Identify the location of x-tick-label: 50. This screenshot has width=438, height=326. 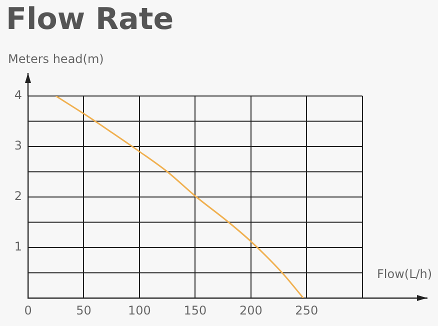
(84, 310).